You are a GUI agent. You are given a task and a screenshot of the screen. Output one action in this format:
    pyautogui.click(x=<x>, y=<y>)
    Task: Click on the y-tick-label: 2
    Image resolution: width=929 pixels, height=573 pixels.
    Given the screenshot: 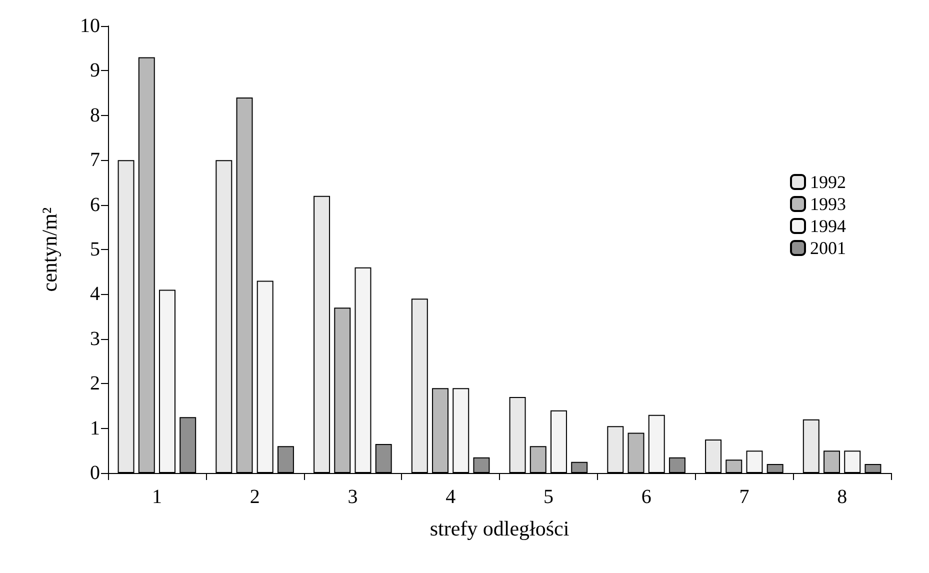 What is the action you would take?
    pyautogui.click(x=95, y=383)
    